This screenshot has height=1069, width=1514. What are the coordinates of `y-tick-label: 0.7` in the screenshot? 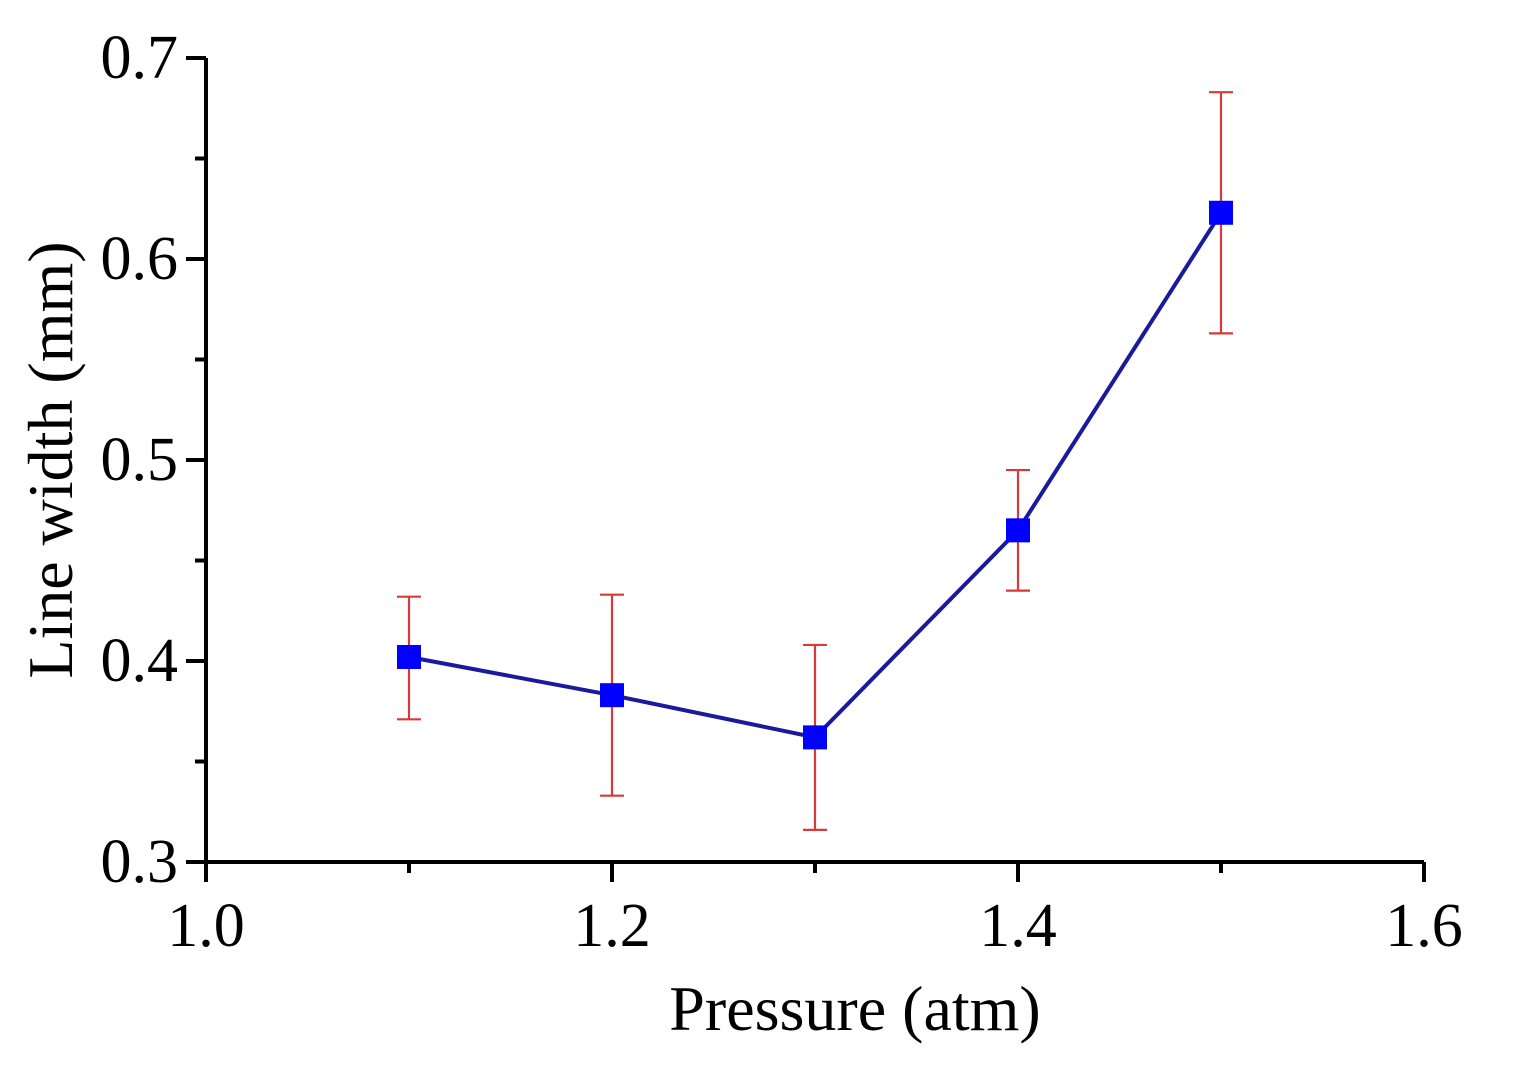 It's located at (140, 58).